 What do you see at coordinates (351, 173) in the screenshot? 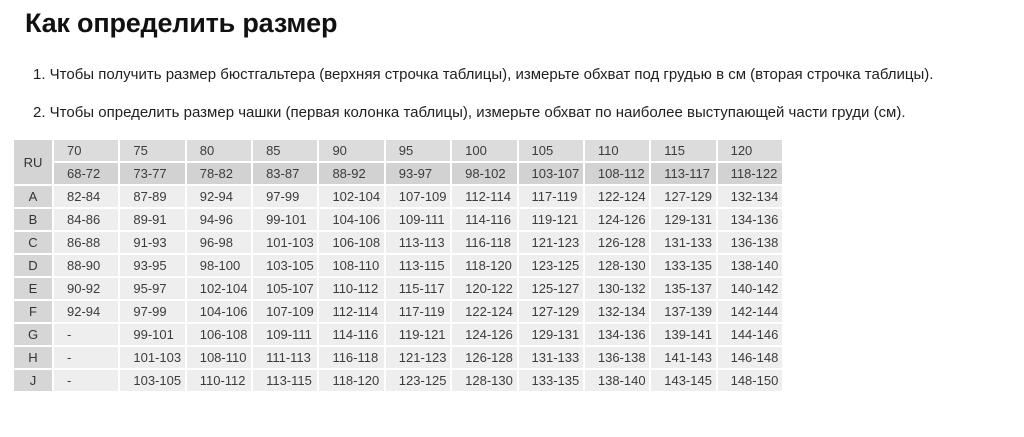
I see `underbust-cell: 88-92` at bounding box center [351, 173].